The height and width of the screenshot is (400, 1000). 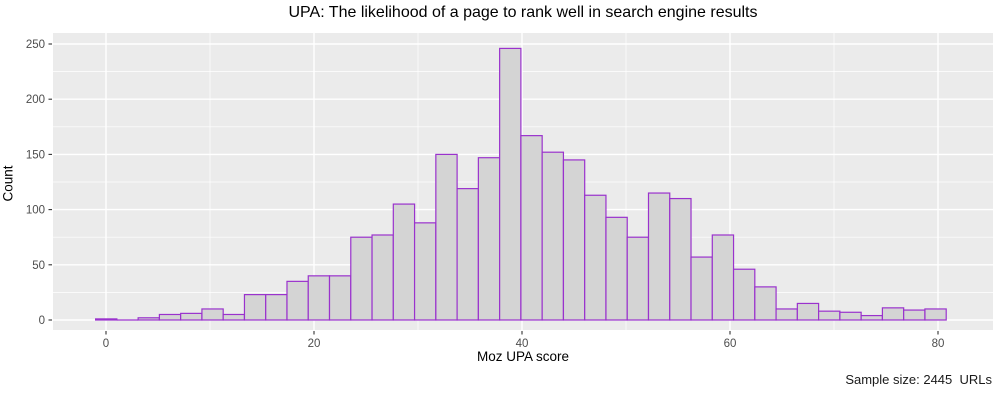 I want to click on x-tick-label: 0, so click(x=106, y=344).